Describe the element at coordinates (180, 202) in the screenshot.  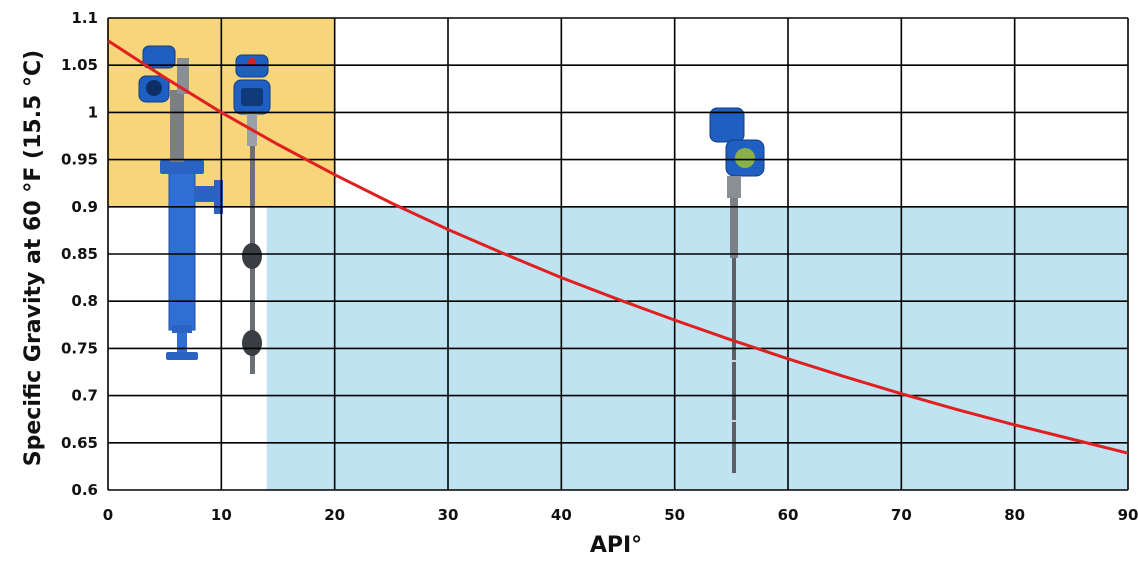
I see `chamber-gauge-image` at that location.